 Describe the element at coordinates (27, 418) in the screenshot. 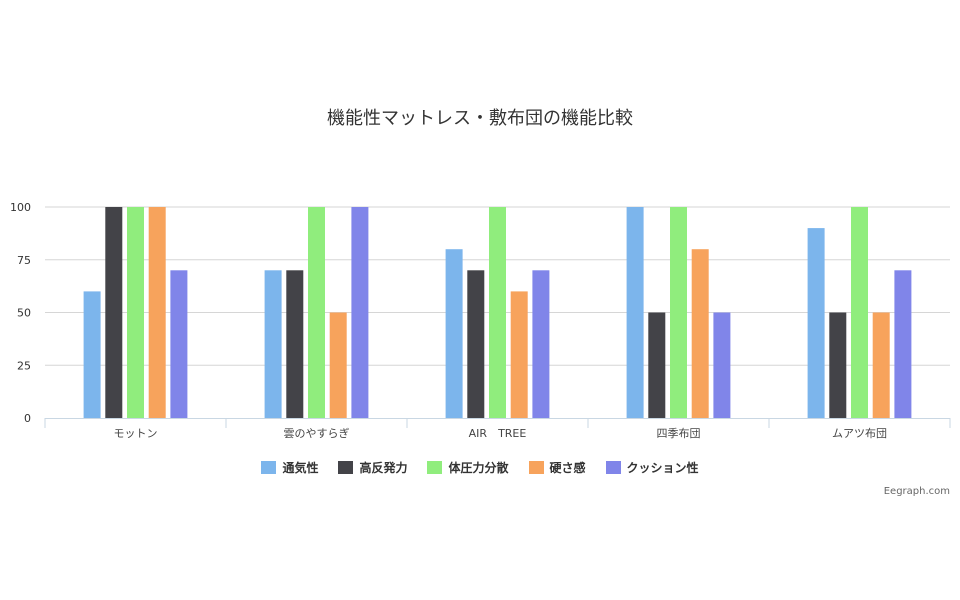

I see `y-tick-label: 0` at that location.